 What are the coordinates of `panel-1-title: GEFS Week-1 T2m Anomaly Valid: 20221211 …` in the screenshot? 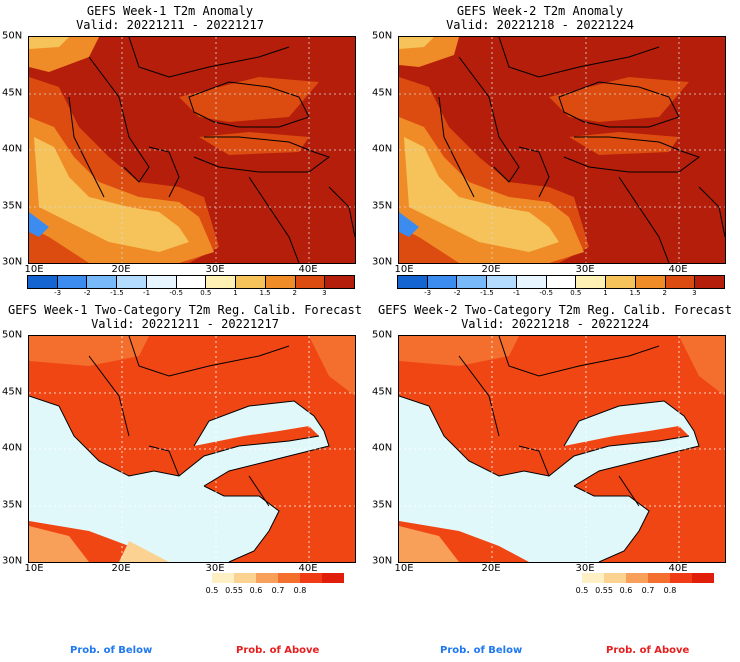 It's located at (170, 18).